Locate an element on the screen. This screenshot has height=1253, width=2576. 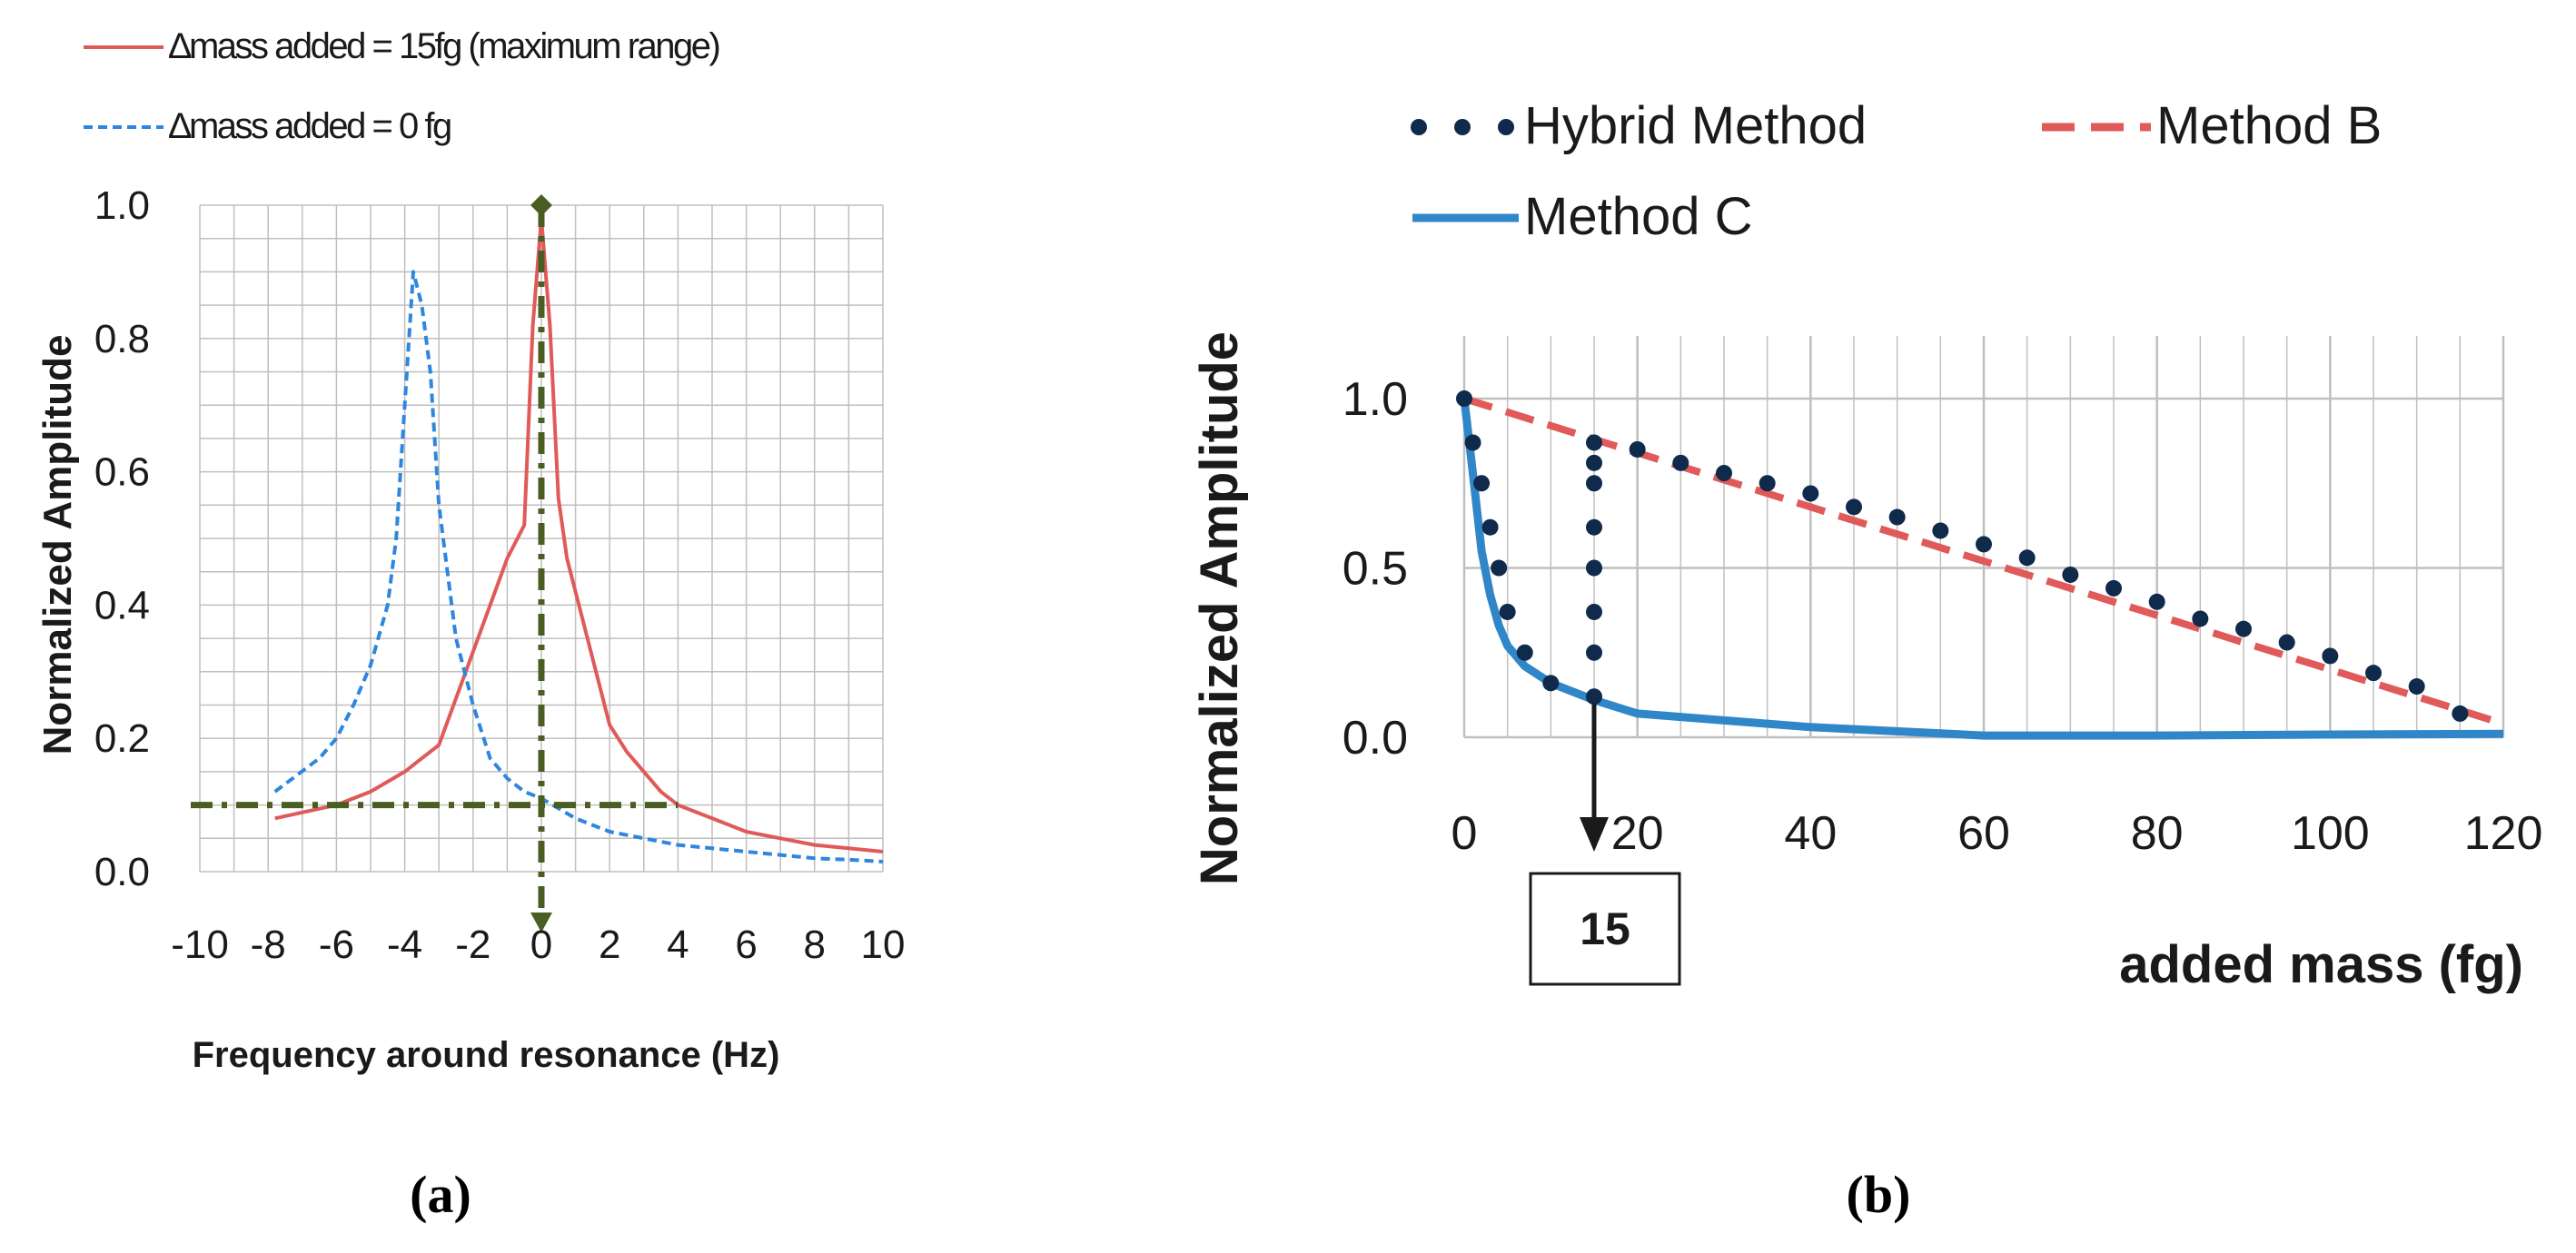
x-tick-label: 8 is located at coordinates (815, 945).